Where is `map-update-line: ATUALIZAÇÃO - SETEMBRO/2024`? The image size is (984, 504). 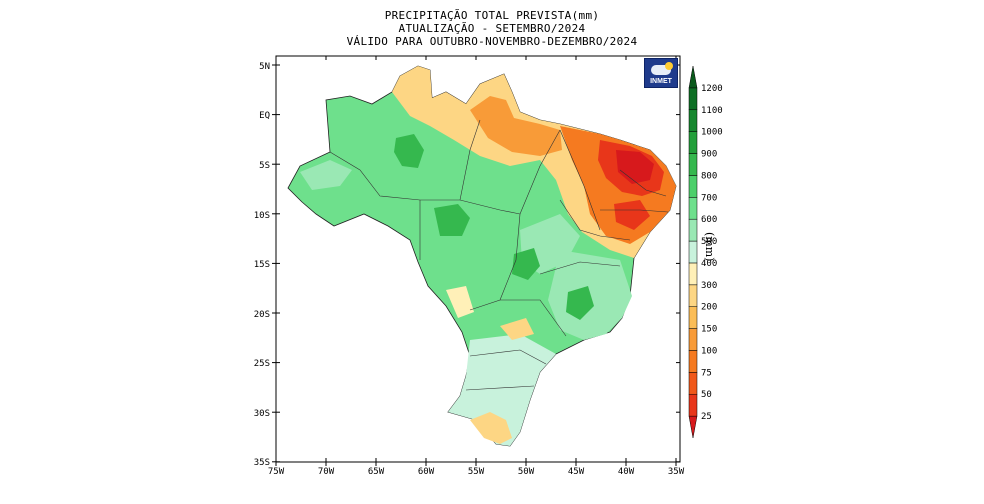 map-update-line: ATUALIZAÇÃO - SETEMBRO/2024 is located at coordinates (492, 28).